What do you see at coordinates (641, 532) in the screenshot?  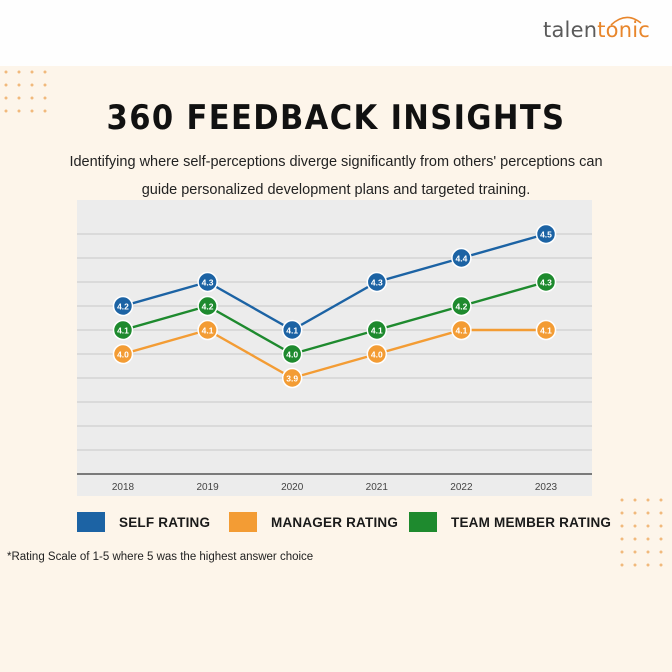 I see `decorative-dots-bottom-right` at bounding box center [641, 532].